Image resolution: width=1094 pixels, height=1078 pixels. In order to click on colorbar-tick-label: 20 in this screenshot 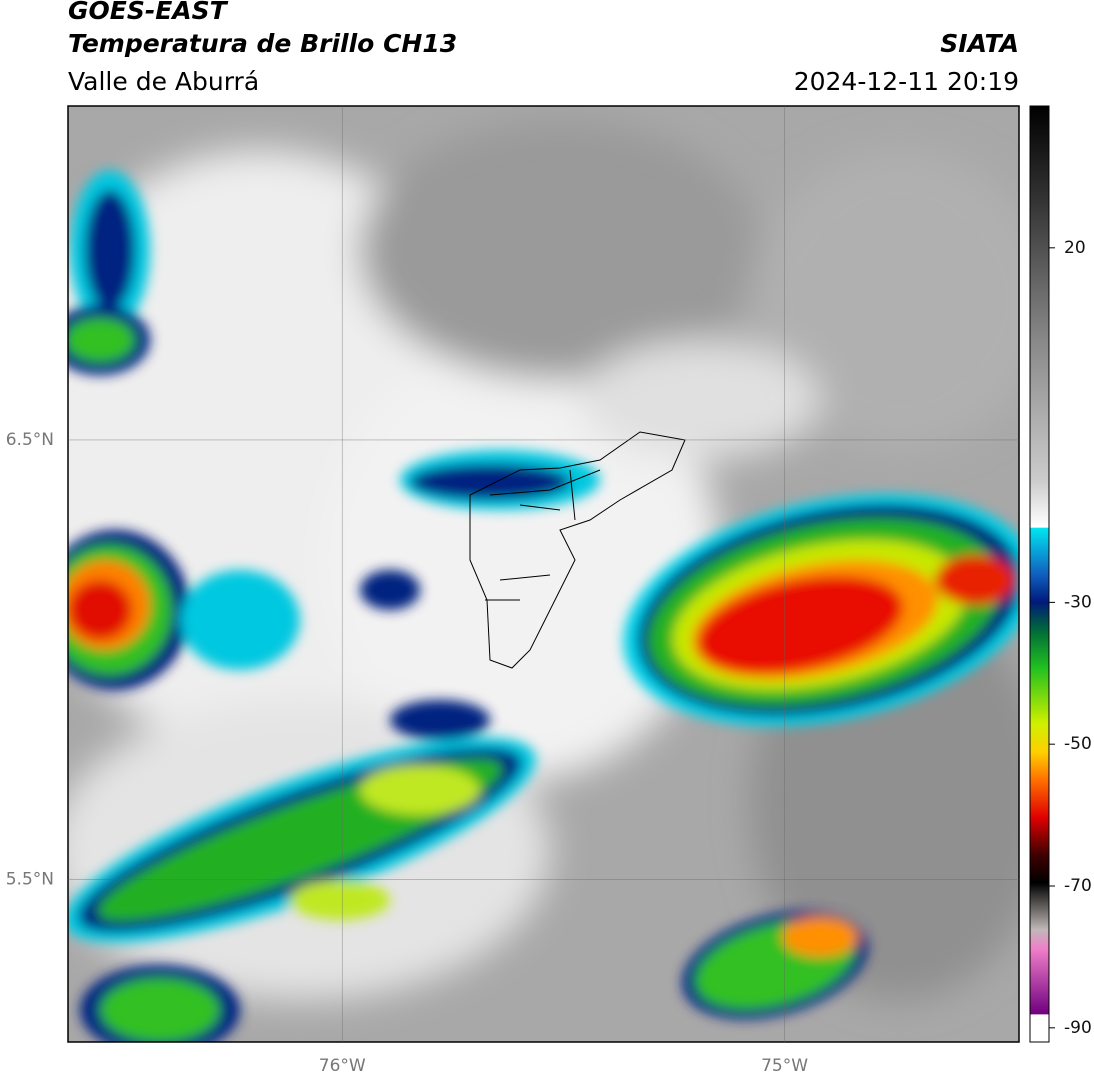, I will do `click(1075, 248)`.